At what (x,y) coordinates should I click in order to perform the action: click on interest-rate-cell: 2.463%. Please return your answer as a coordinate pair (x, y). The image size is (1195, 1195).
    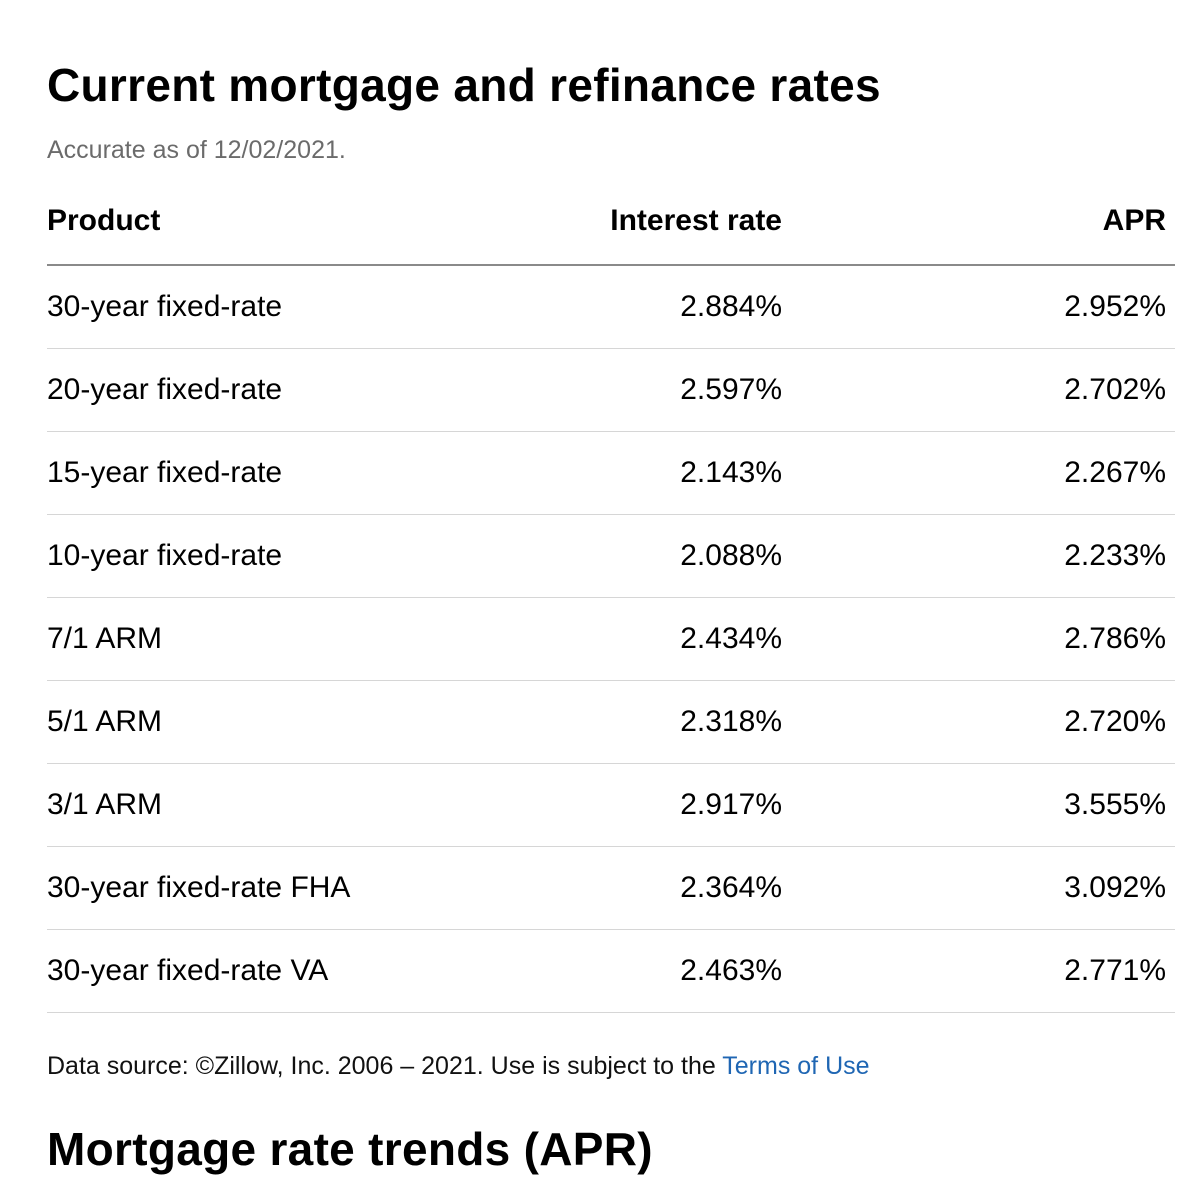
    Looking at the image, I should click on (644, 971).